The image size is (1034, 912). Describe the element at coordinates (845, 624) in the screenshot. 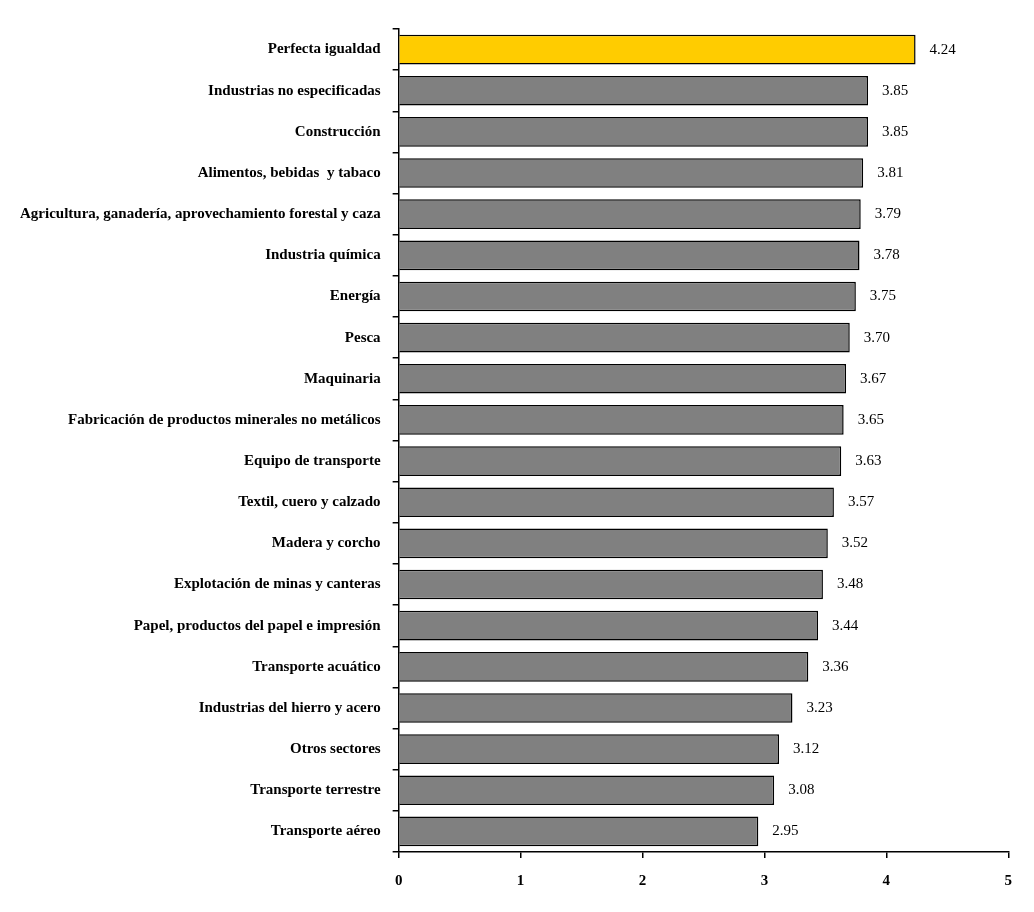

I see `data-label: 3.44` at that location.